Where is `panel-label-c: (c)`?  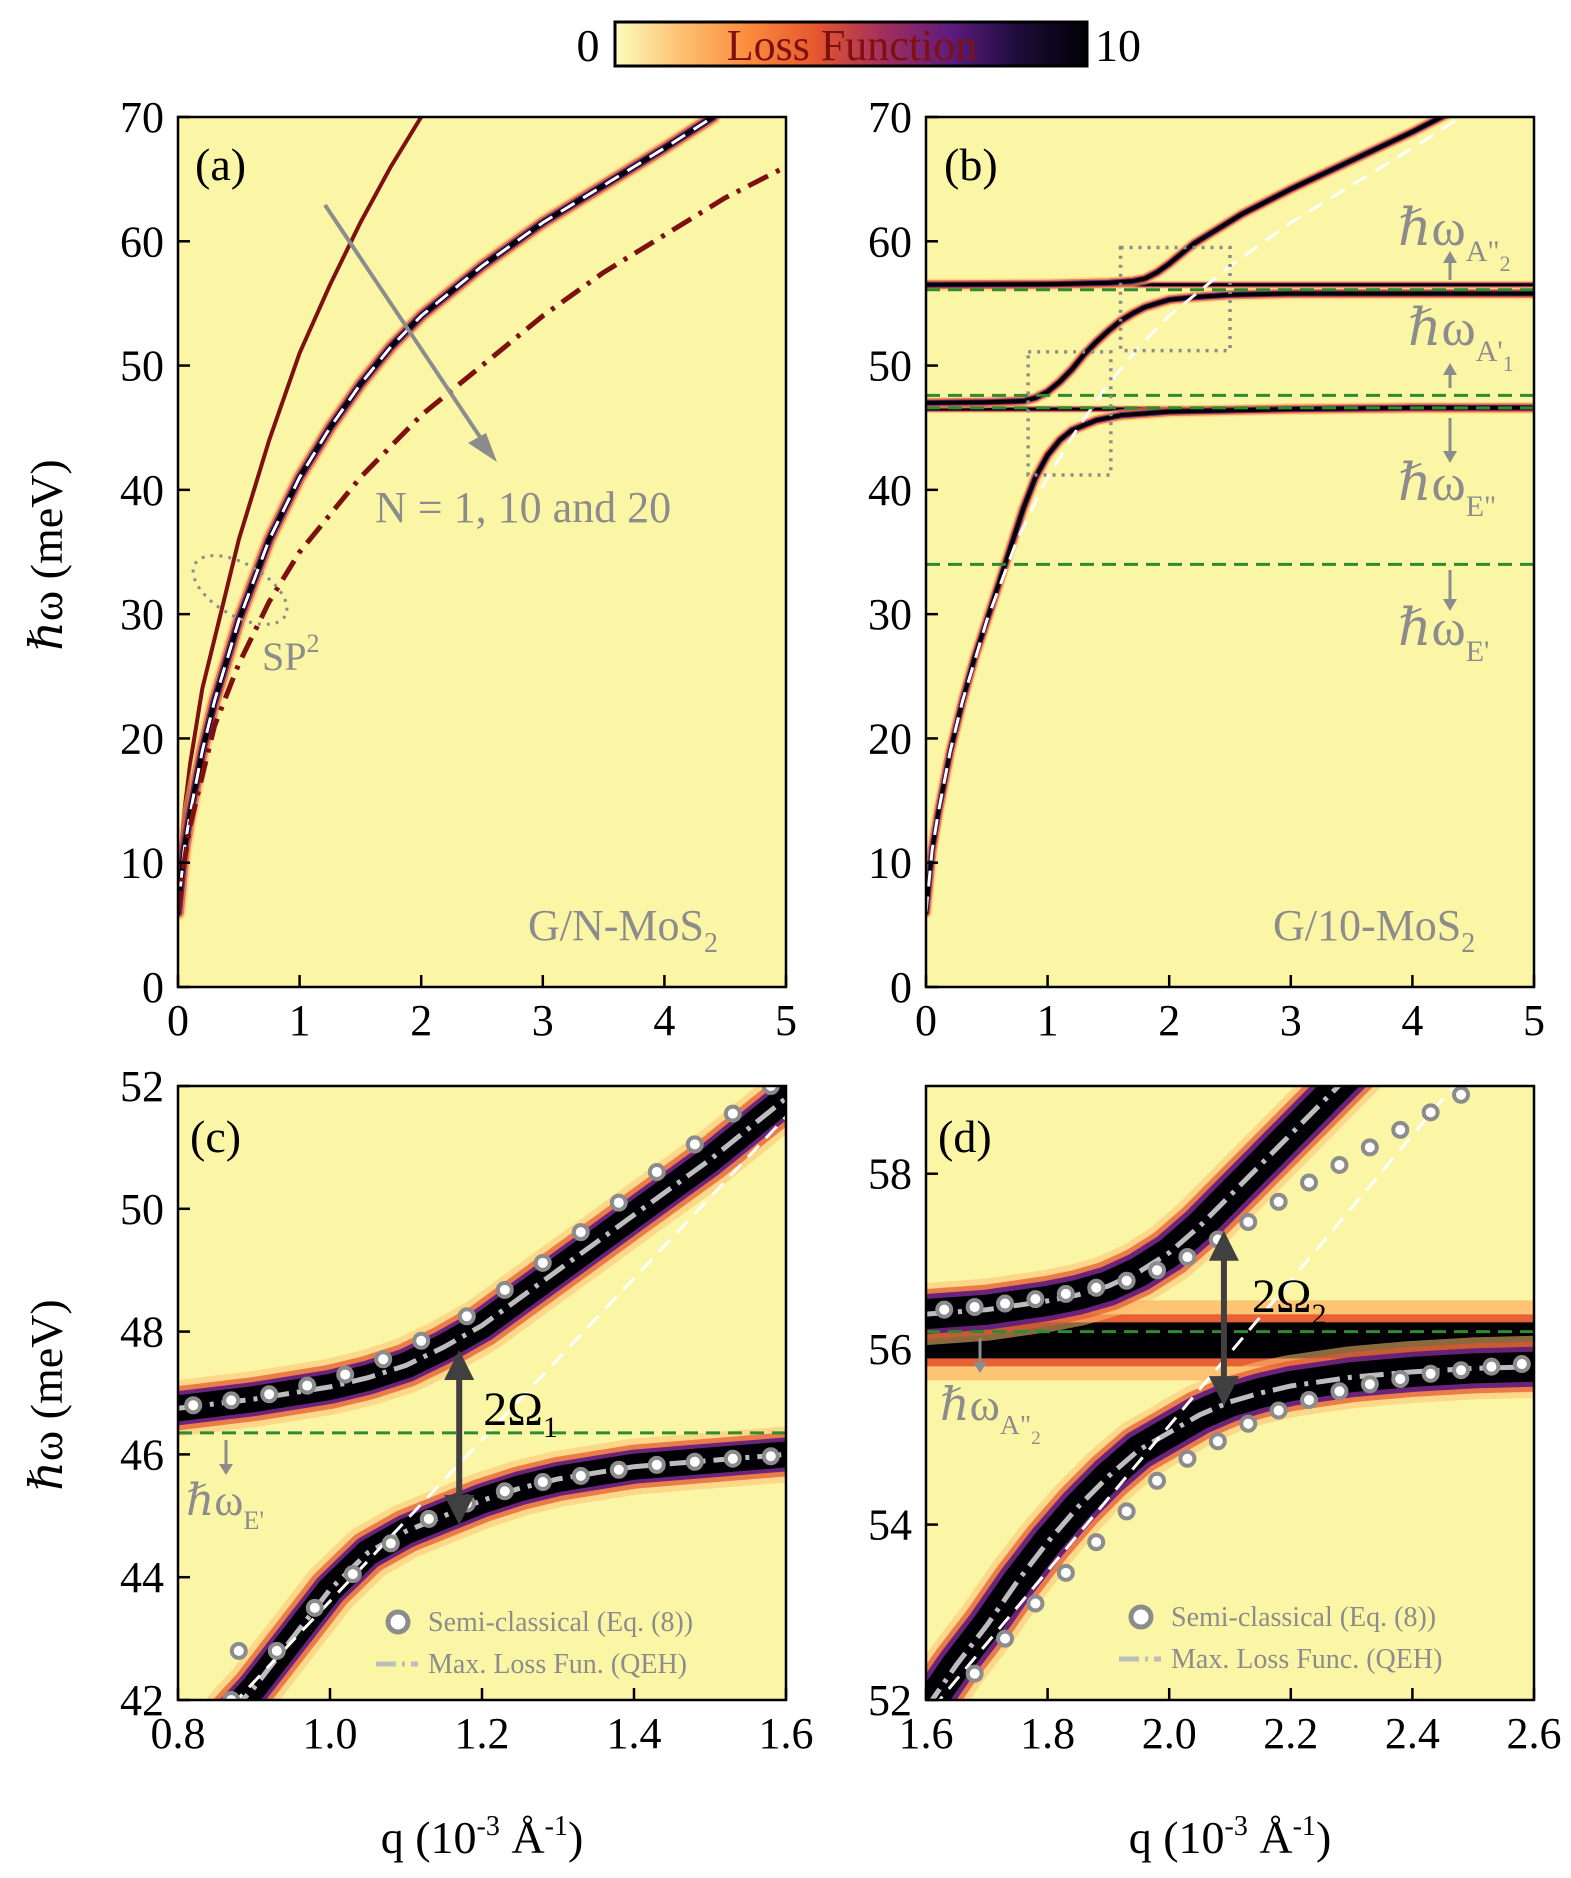
panel-label-c: (c) is located at coordinates (215, 1136).